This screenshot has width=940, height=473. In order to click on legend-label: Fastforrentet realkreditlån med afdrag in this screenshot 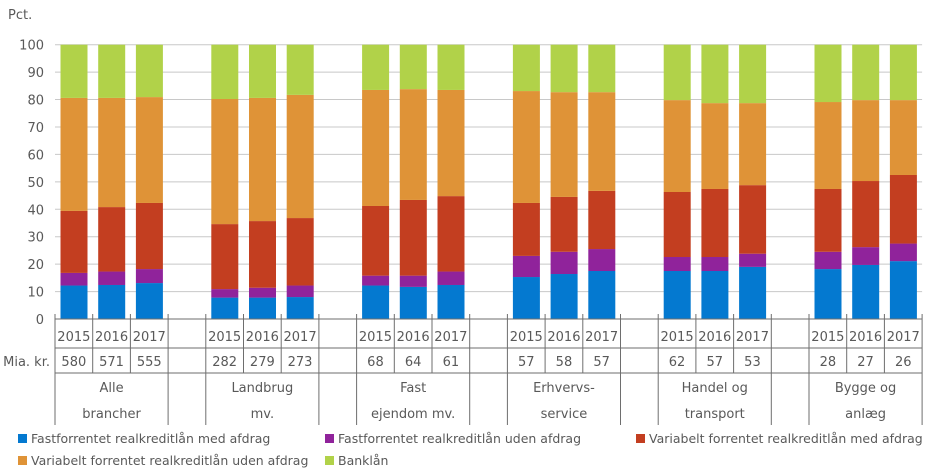, I will do `click(151, 438)`.